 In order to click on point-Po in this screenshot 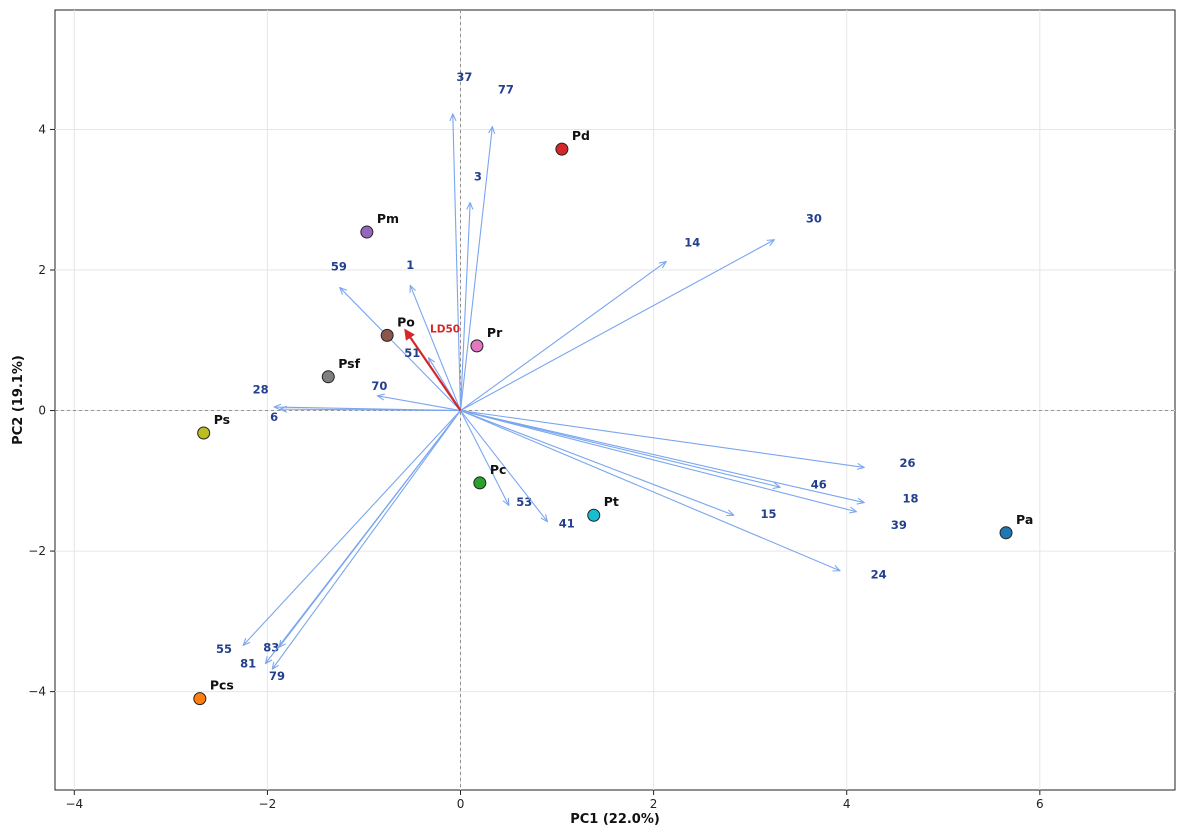, I will do `click(387, 335)`.